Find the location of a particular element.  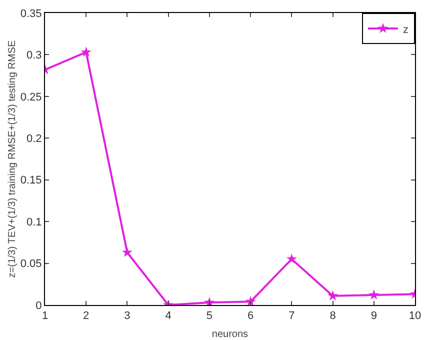

y-tick-label: 0.15 is located at coordinates (31, 180).